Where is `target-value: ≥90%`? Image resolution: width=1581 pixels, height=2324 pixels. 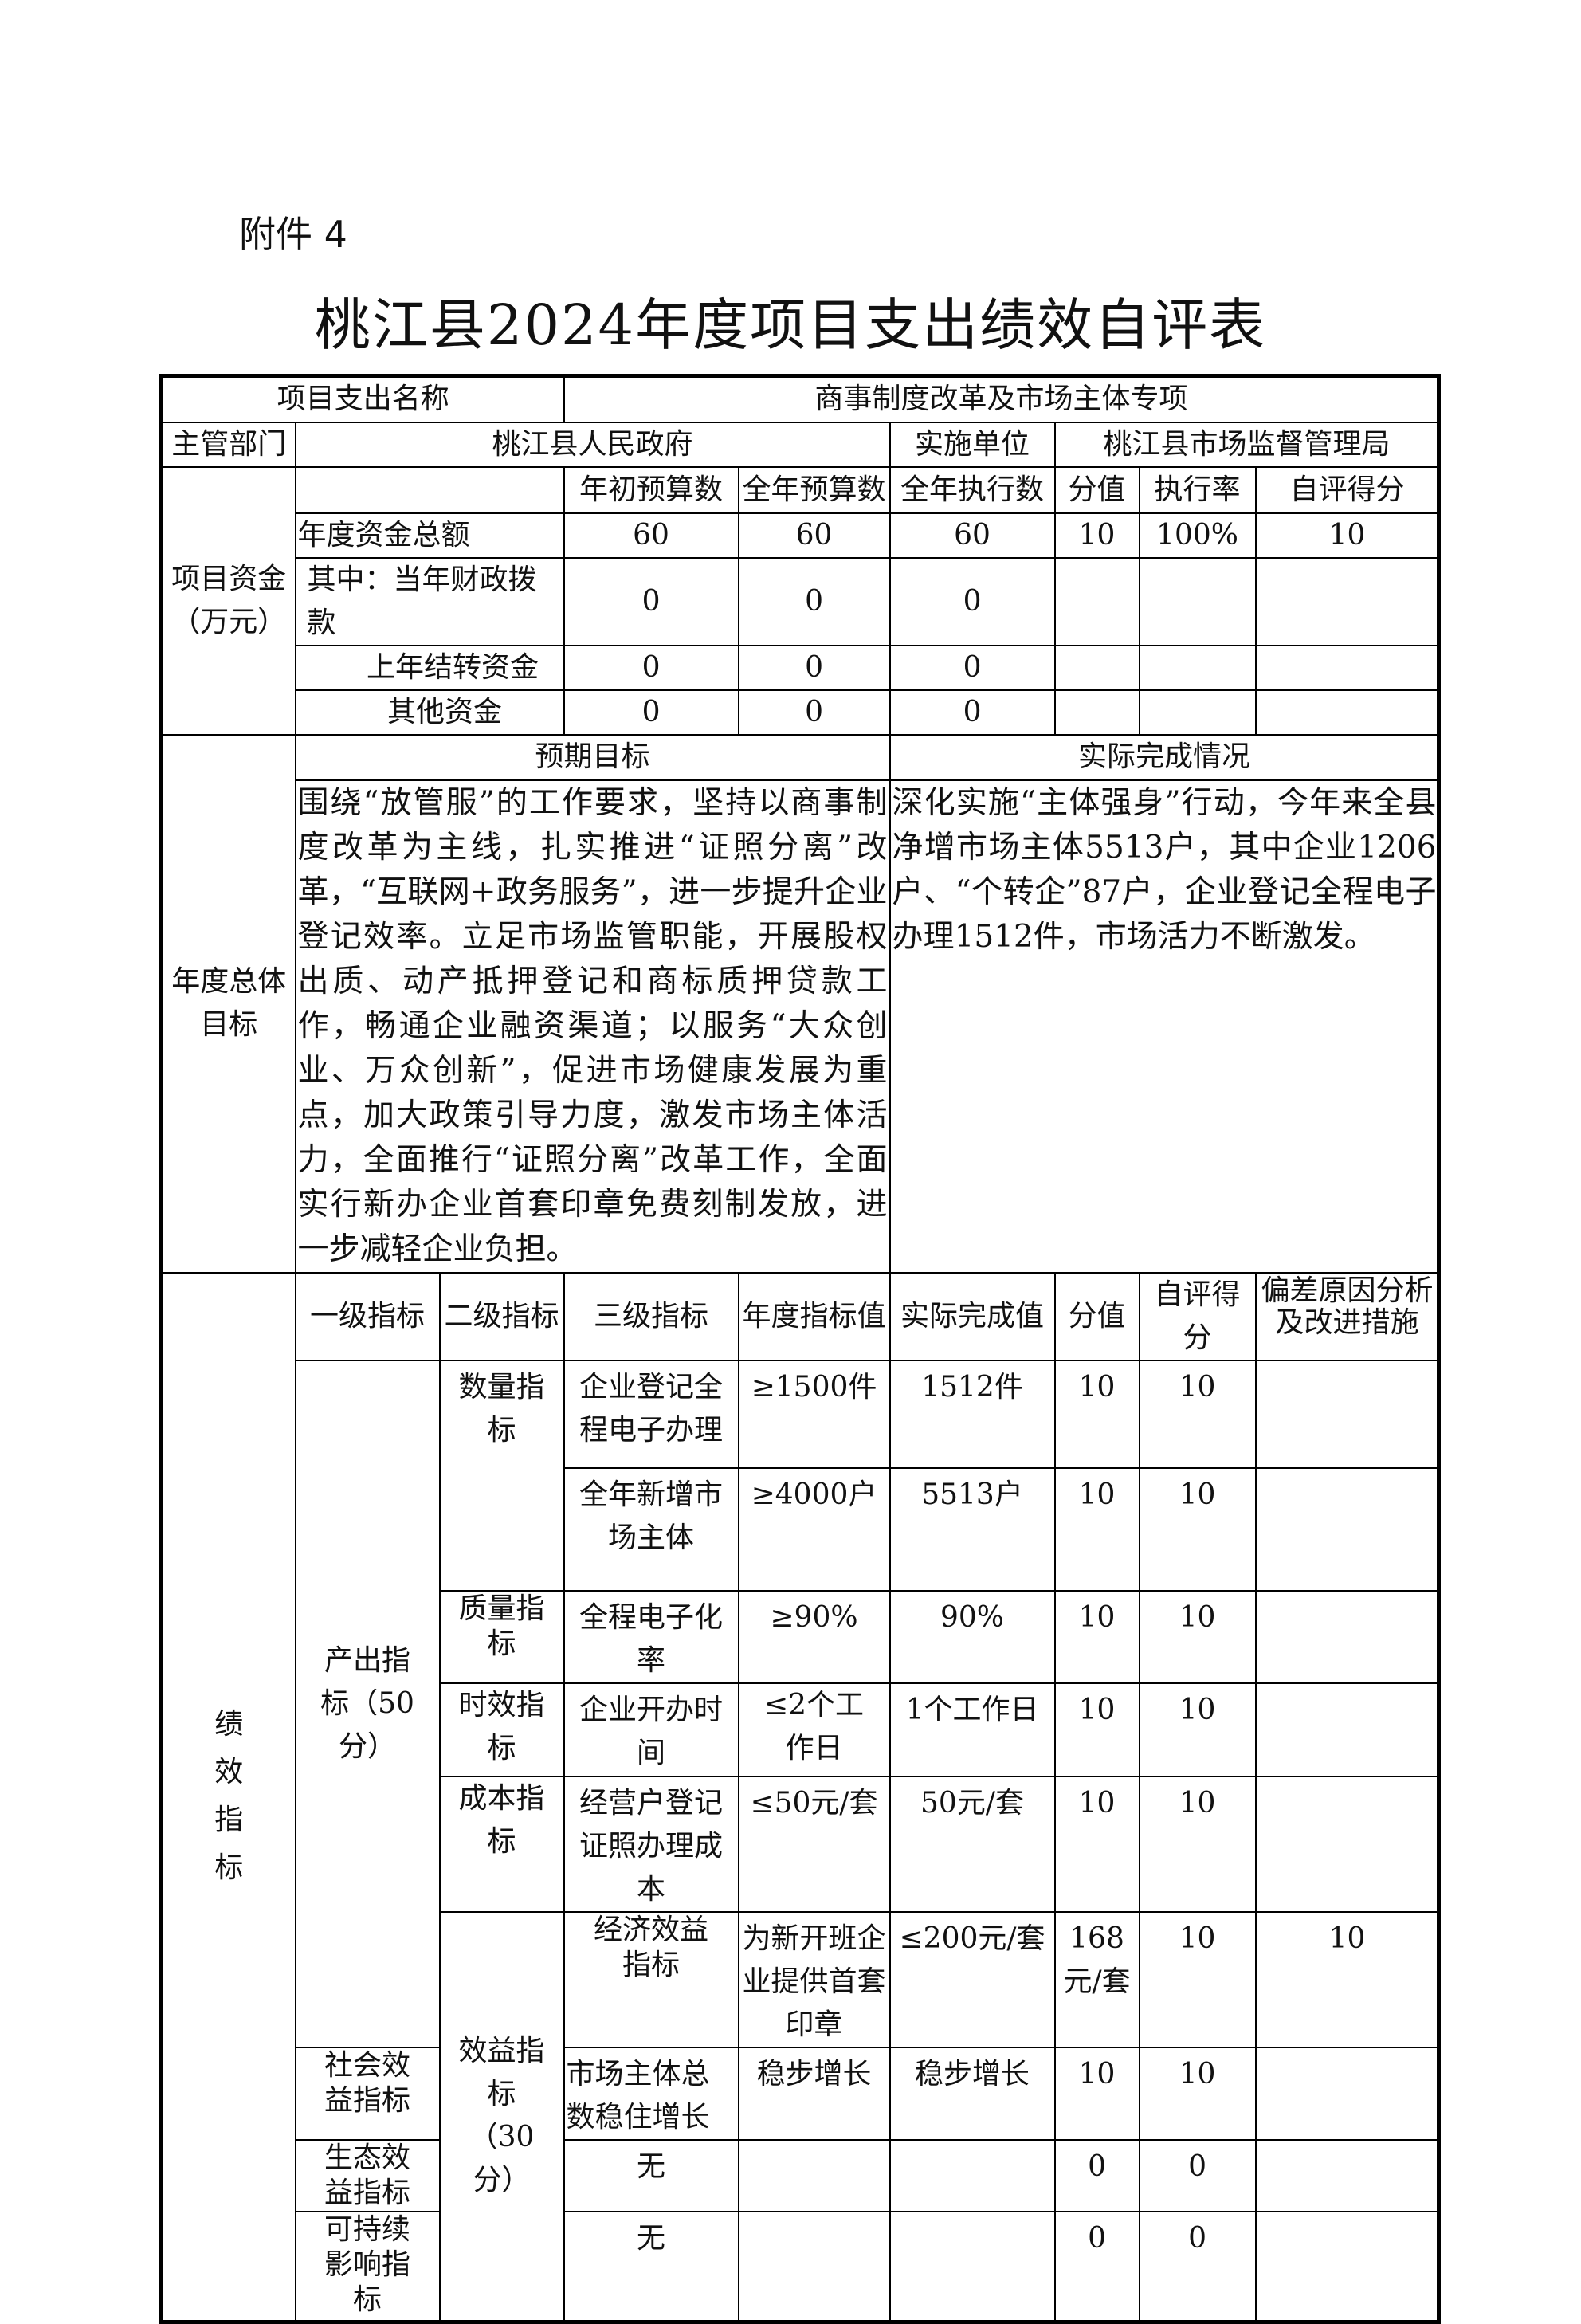 target-value: ≥90% is located at coordinates (814, 1636).